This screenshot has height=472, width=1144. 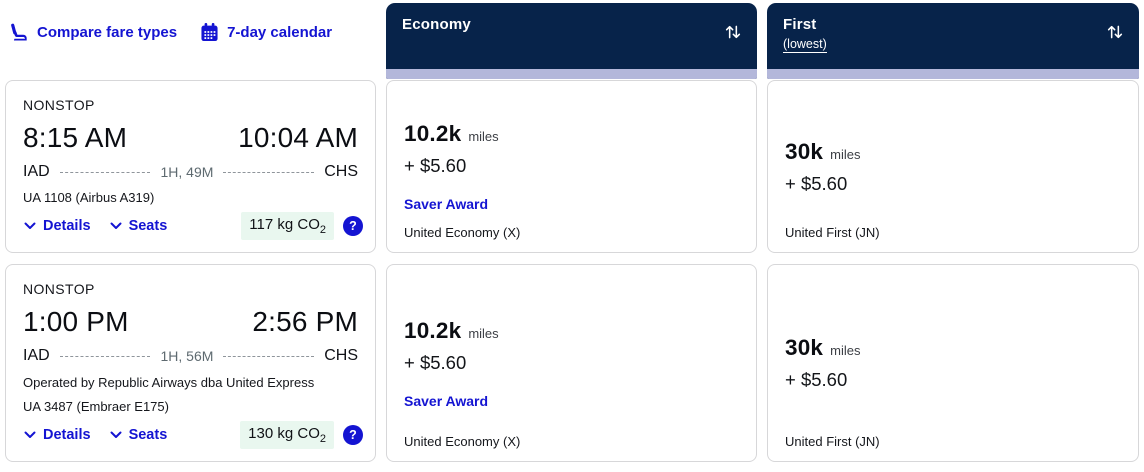 What do you see at coordinates (75, 137) in the screenshot?
I see `depart-time: 8:15 AM` at bounding box center [75, 137].